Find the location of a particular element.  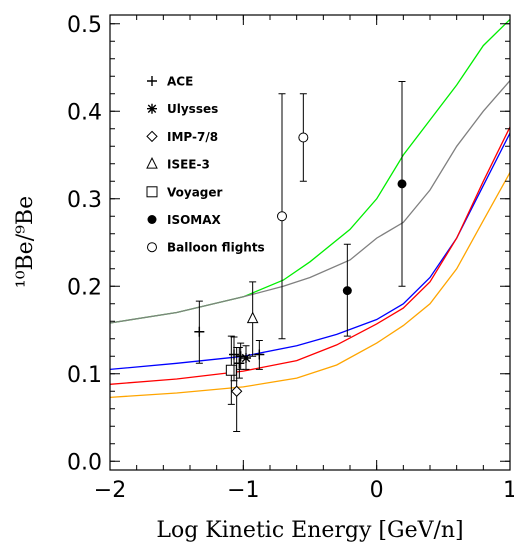

y-tick-label: 0.0 is located at coordinates (84, 462).